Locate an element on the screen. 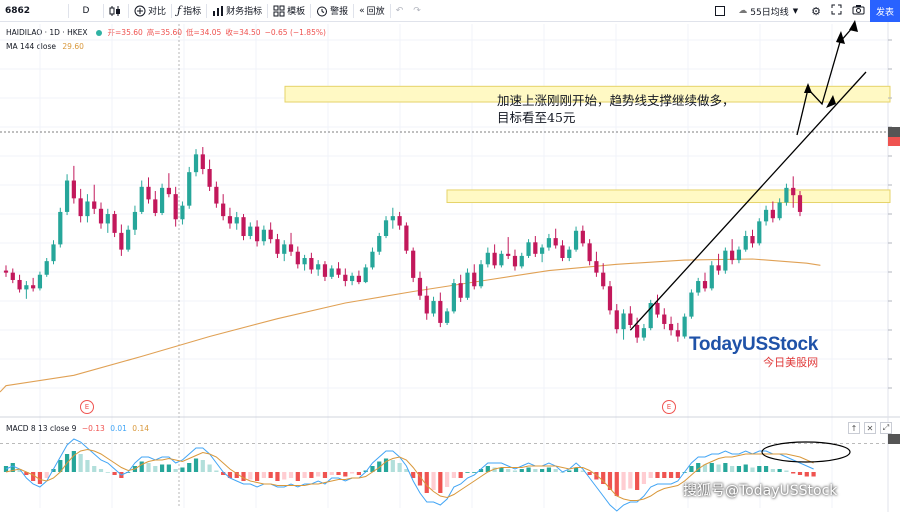  undo-button: ↶ is located at coordinates (400, 11).